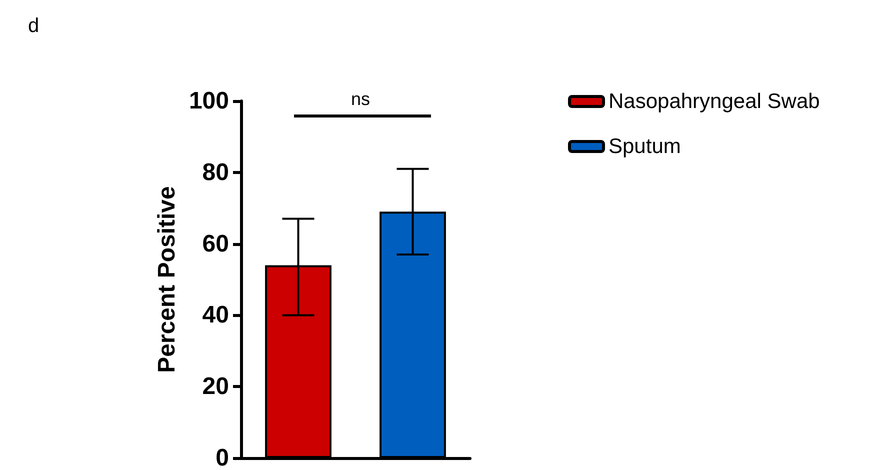 The width and height of the screenshot is (881, 470). I want to click on y-tick-label: 80, so click(215, 172).